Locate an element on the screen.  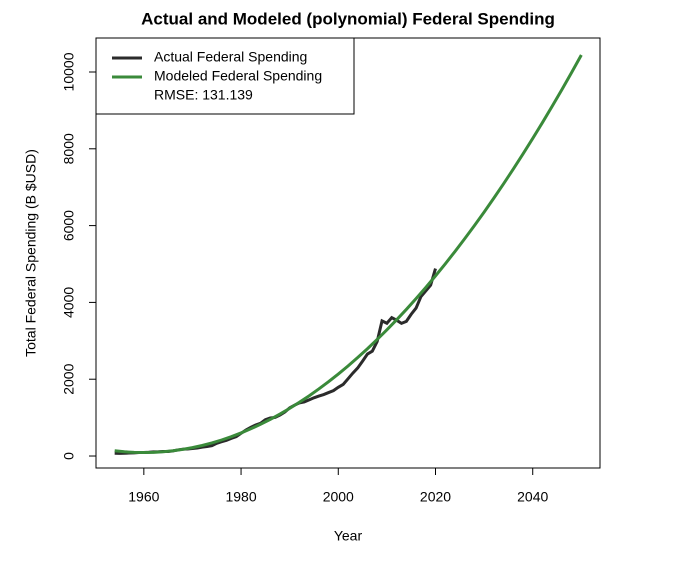
y-tick-label: 2000 is located at coordinates (69, 378).